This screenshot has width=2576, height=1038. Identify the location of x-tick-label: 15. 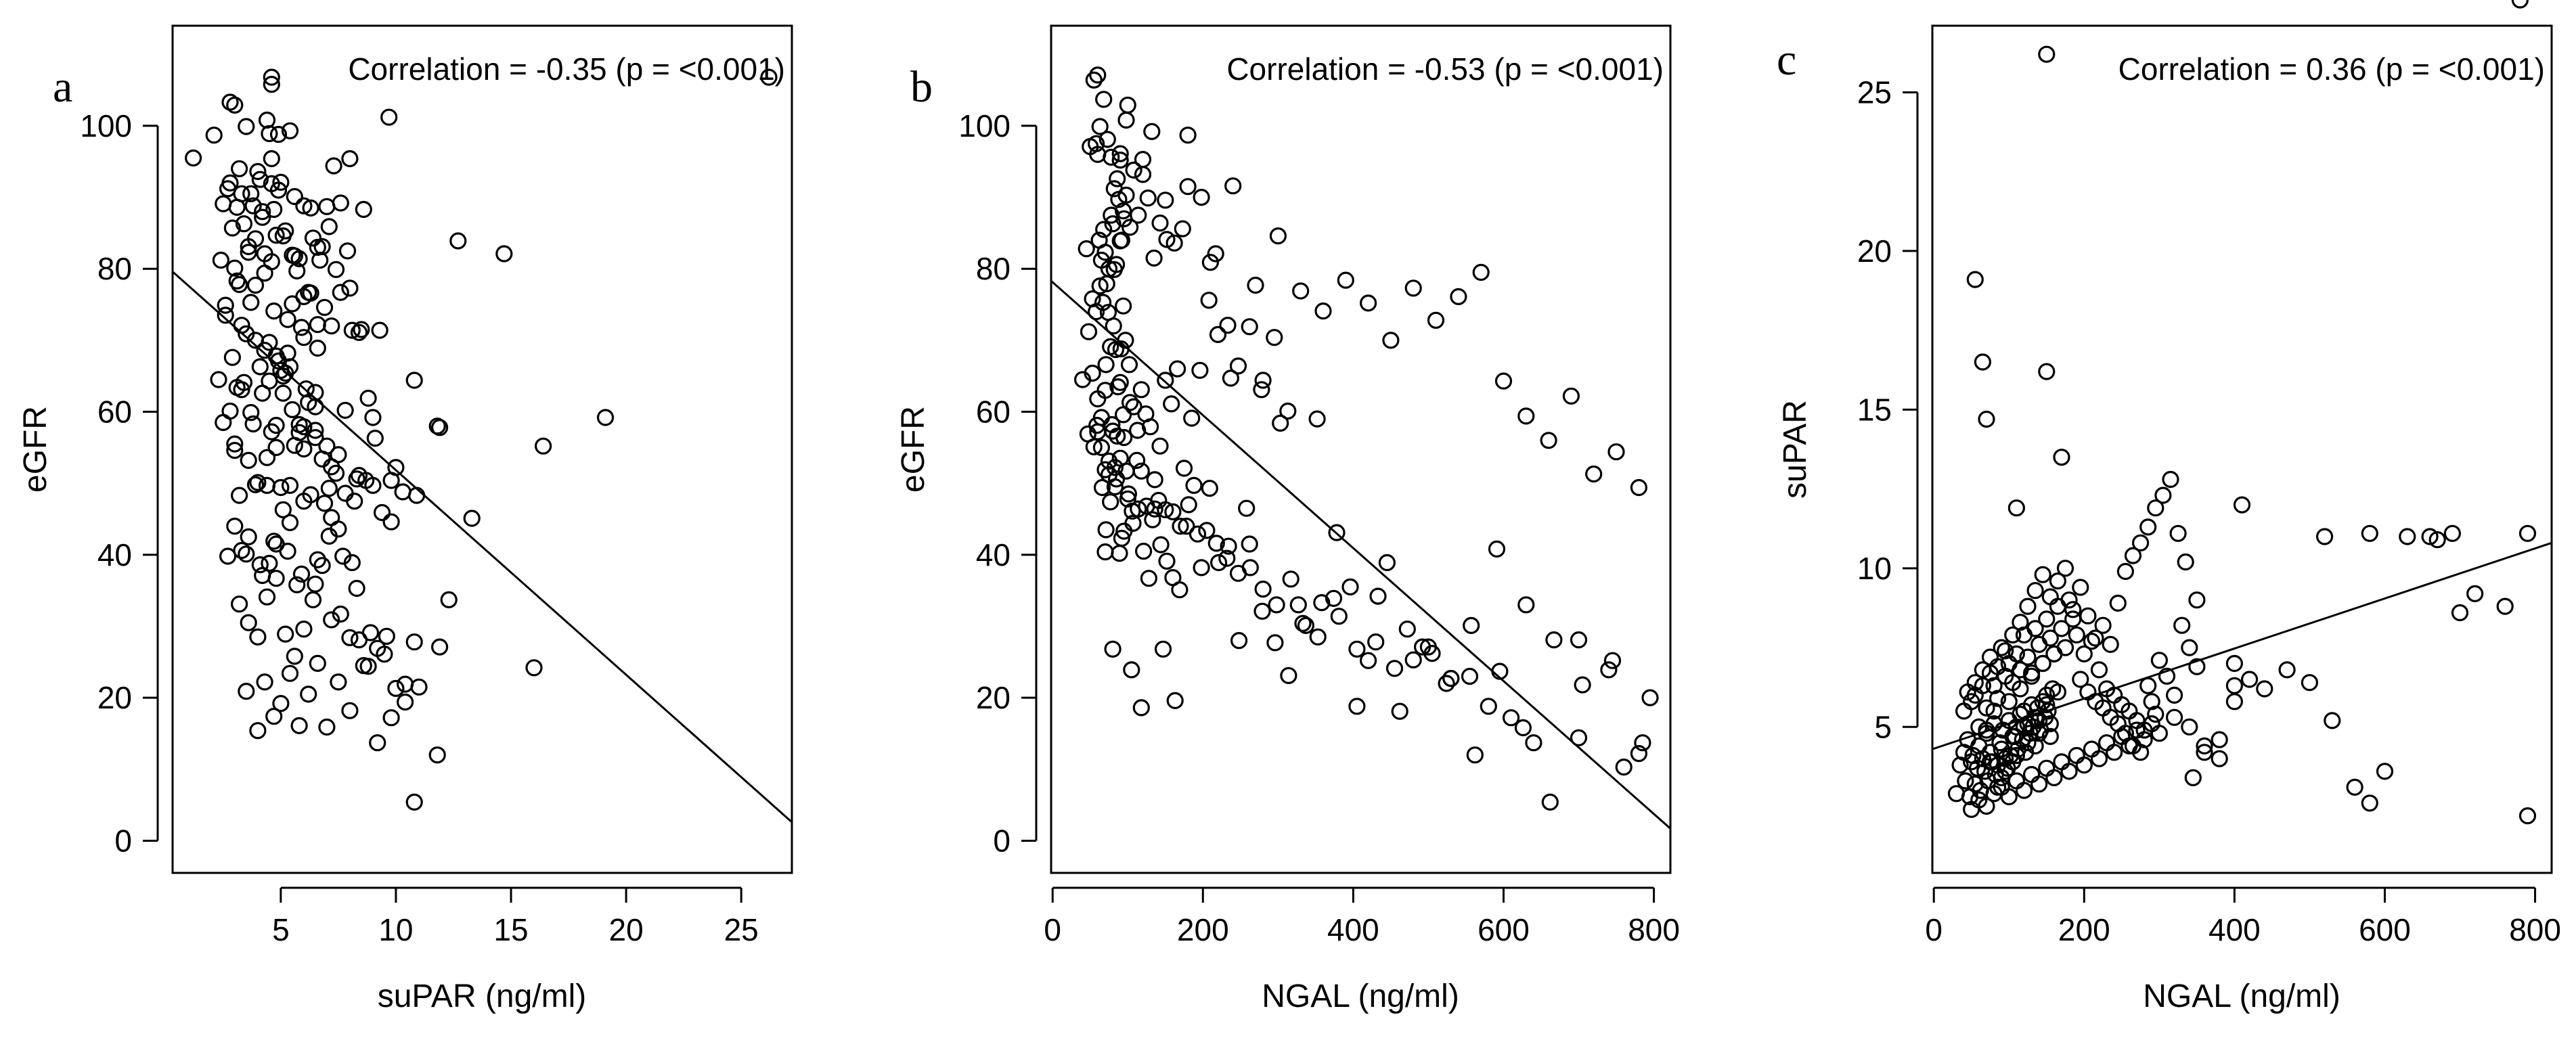
(510, 929).